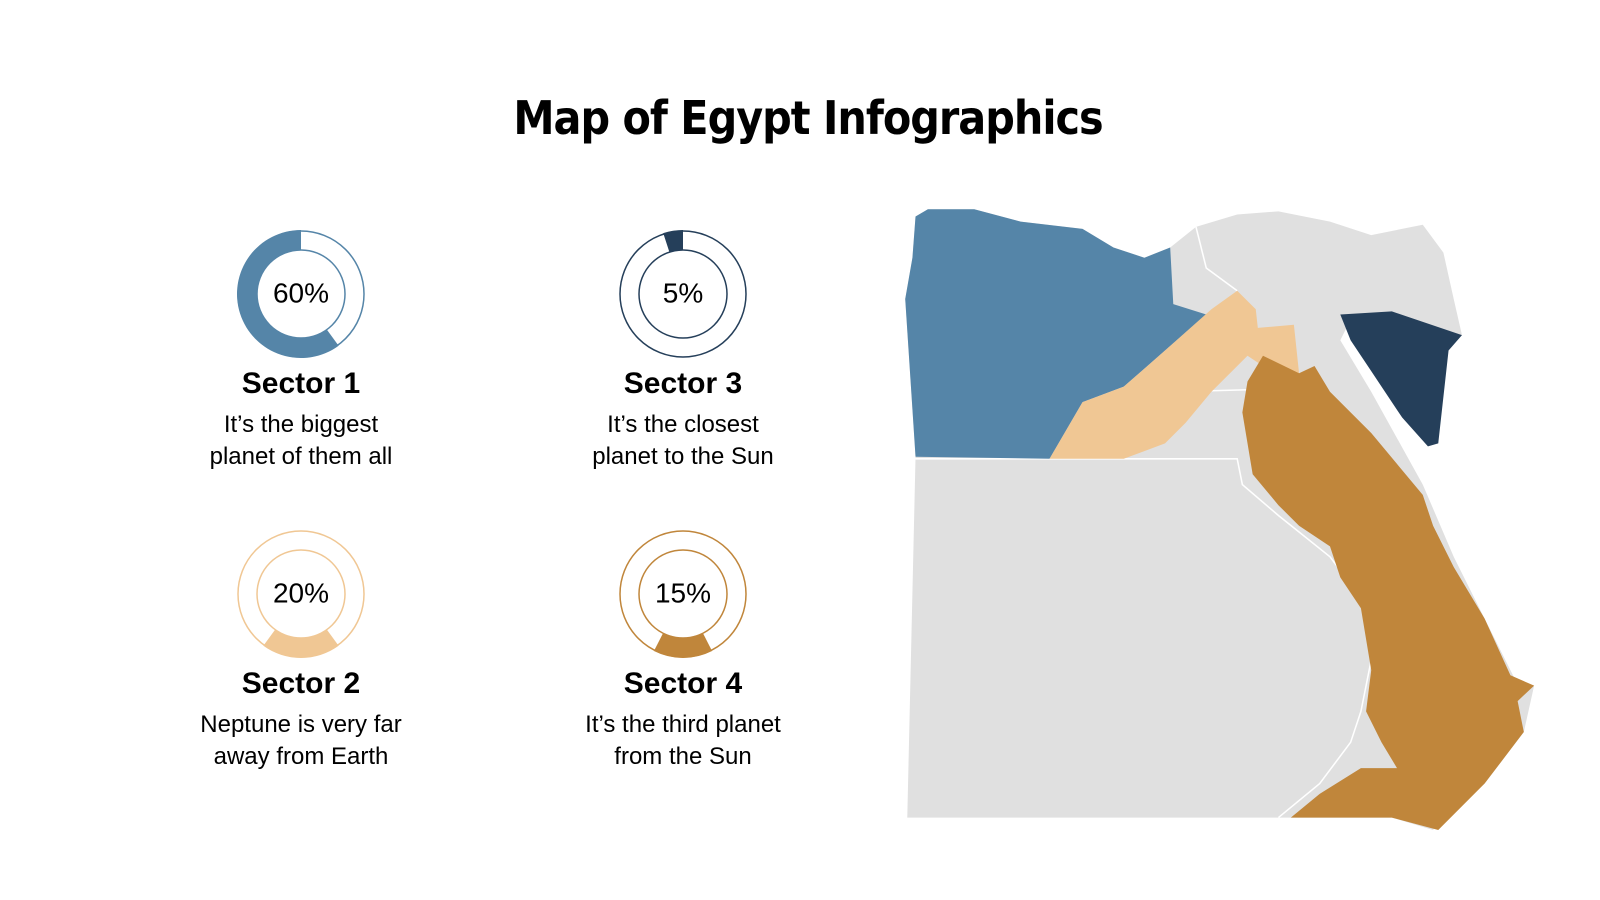 The image size is (1600, 900). I want to click on sector-title: Sector 4, so click(683, 683).